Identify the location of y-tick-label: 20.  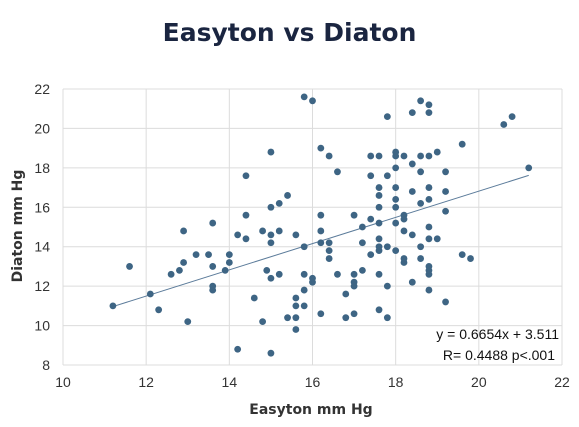
(42, 128).